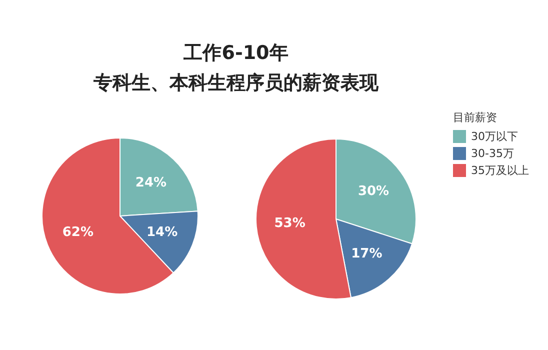  What do you see at coordinates (374, 192) in the screenshot?
I see `data-label: 30%` at bounding box center [374, 192].